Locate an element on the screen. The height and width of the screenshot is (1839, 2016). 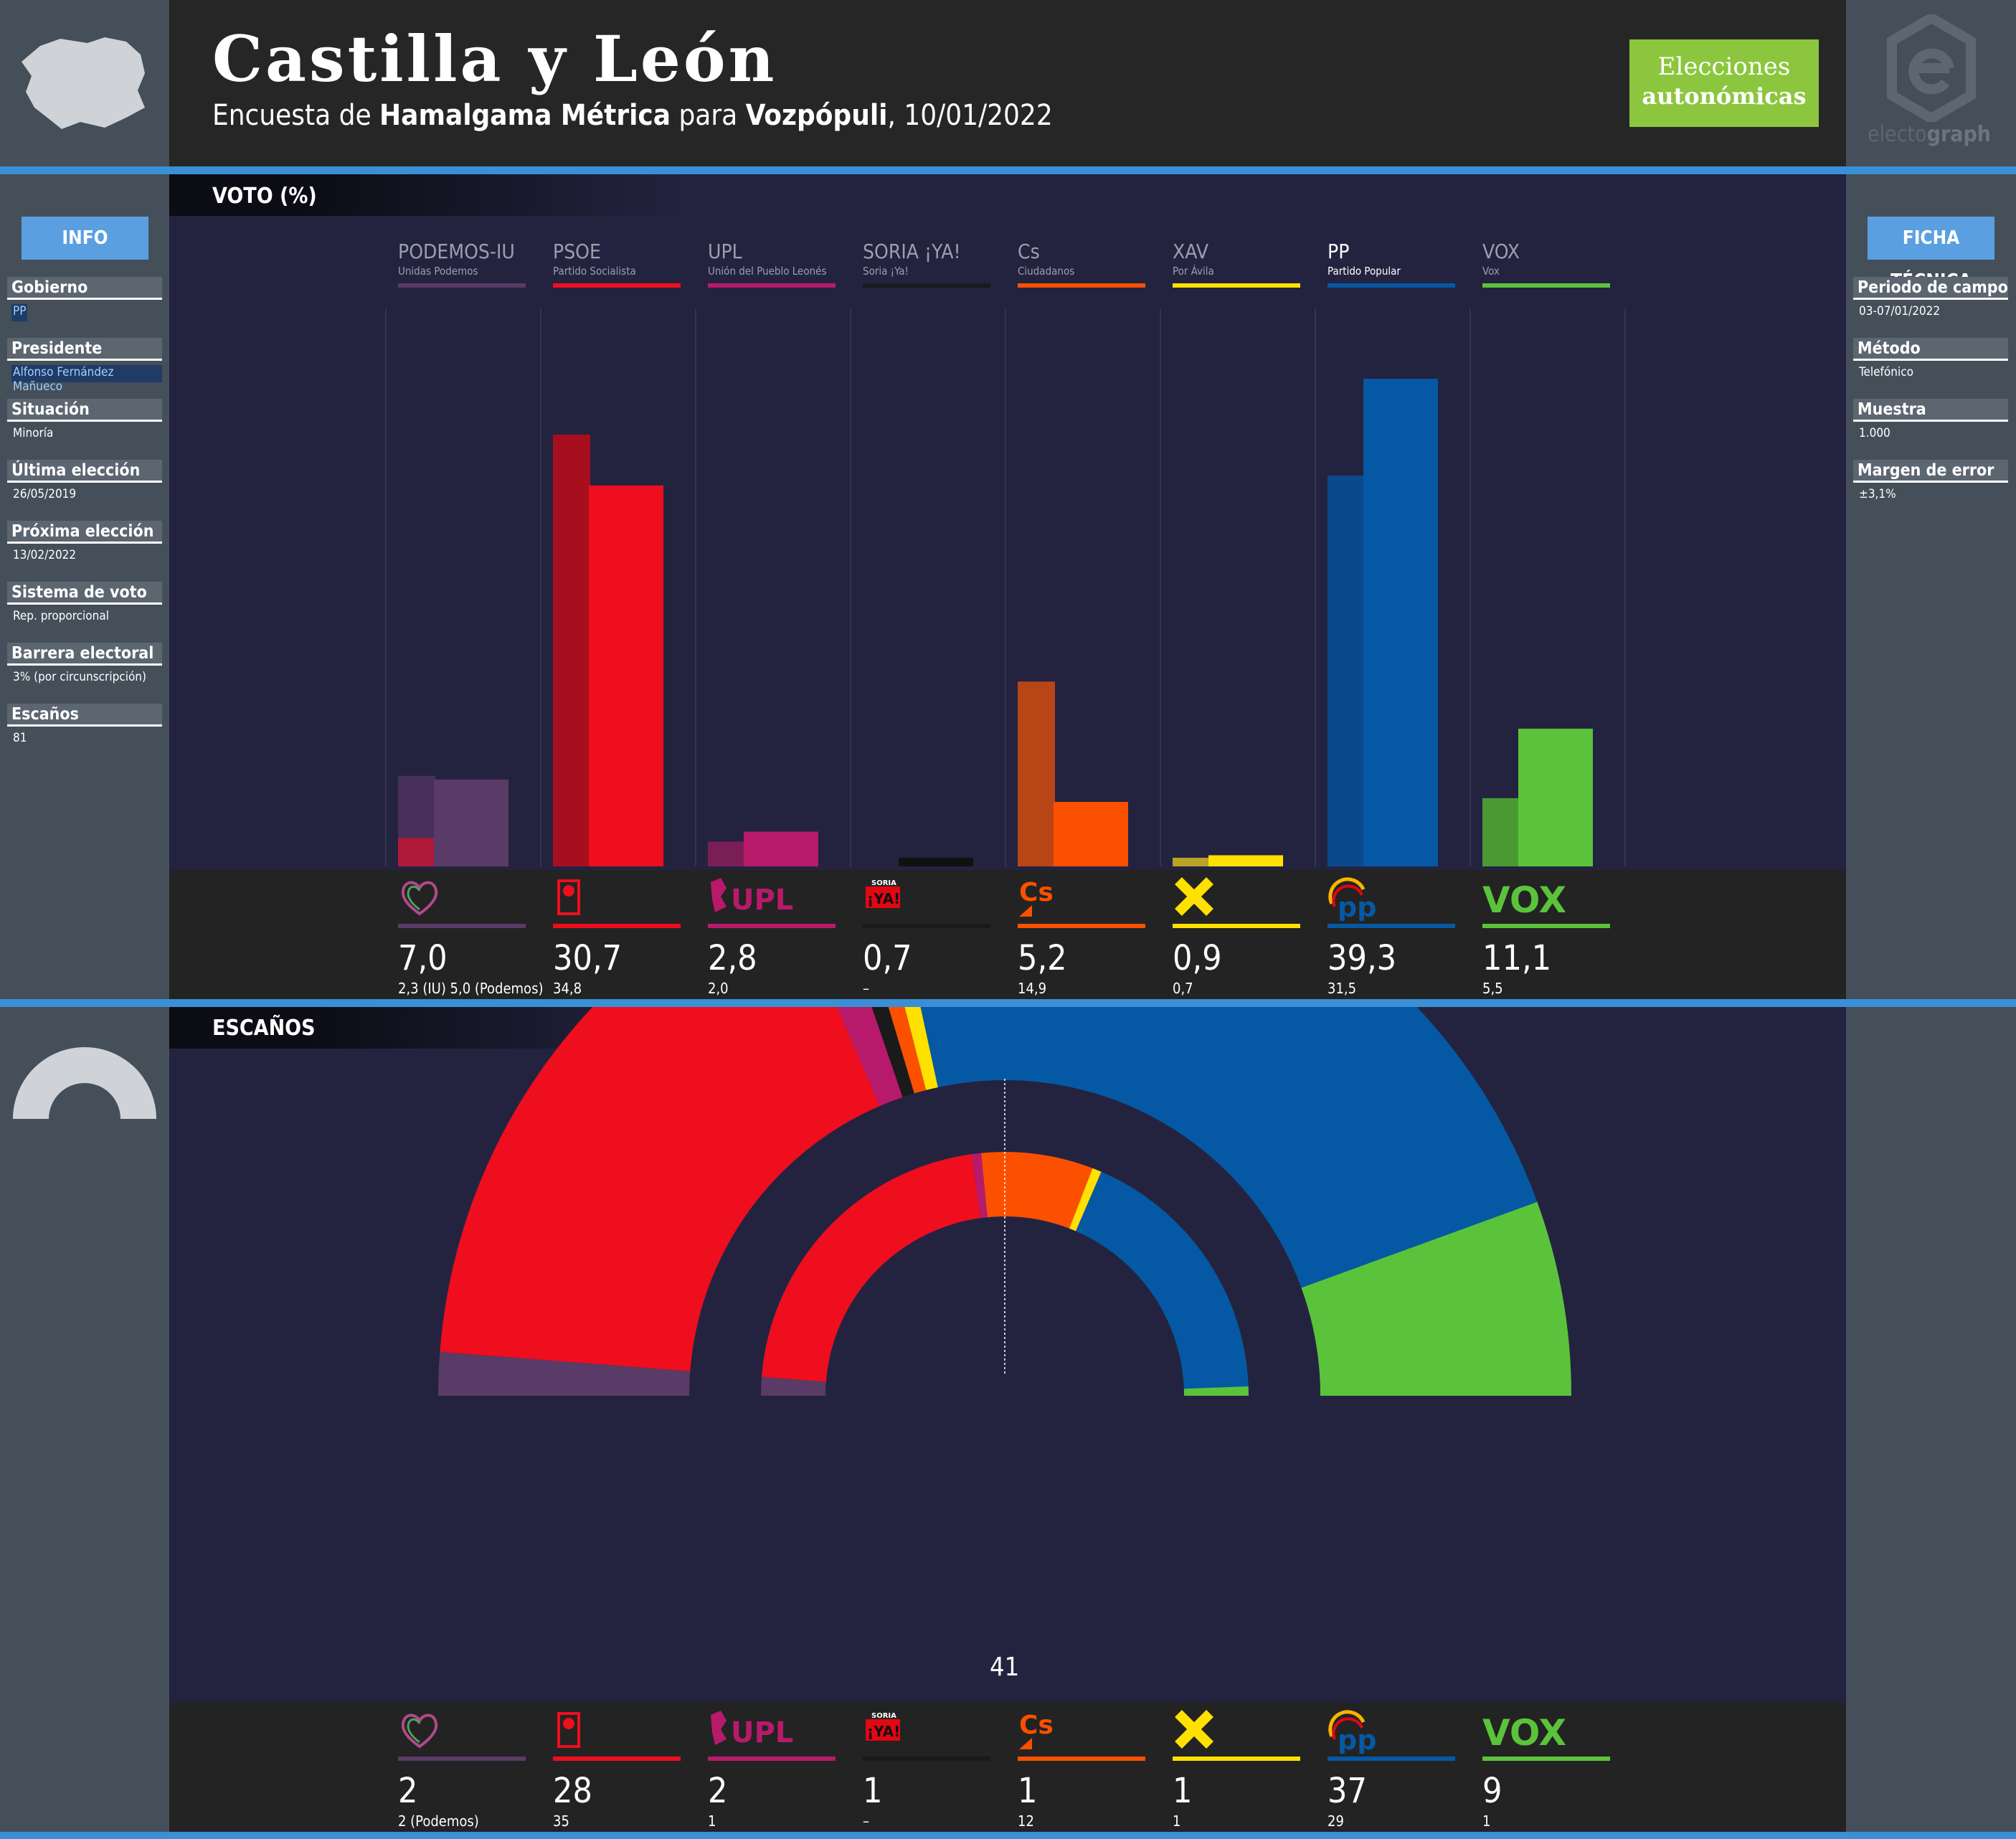
info-button: INFO is located at coordinates (85, 238).